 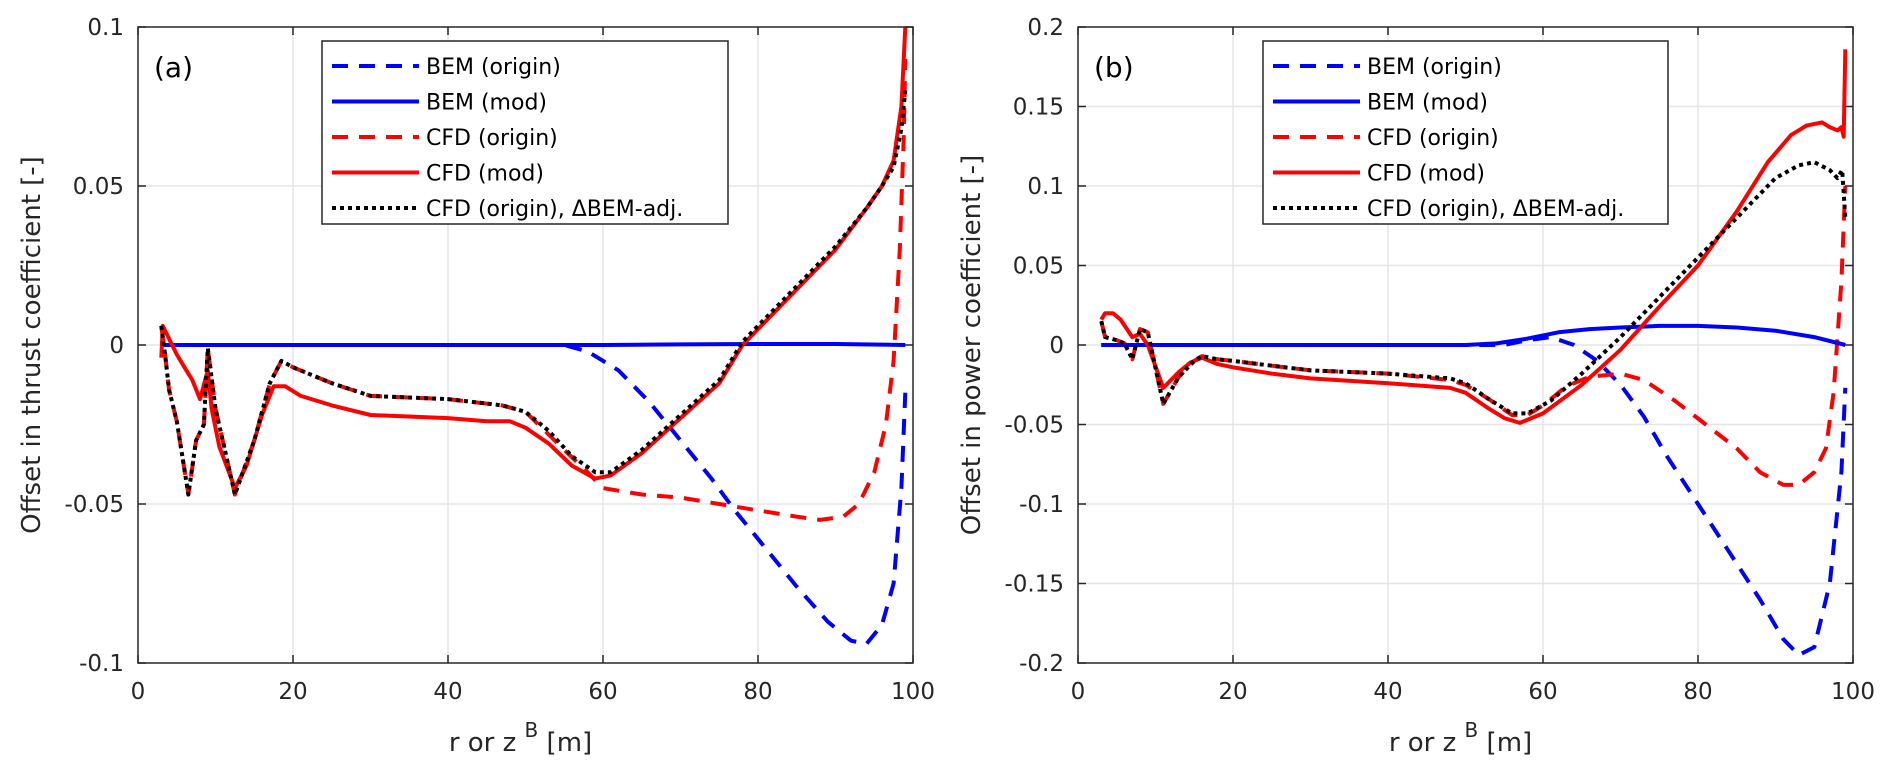 What do you see at coordinates (972, 345) in the screenshot?
I see `y-axis-label: Offset in power coefficient [-]` at bounding box center [972, 345].